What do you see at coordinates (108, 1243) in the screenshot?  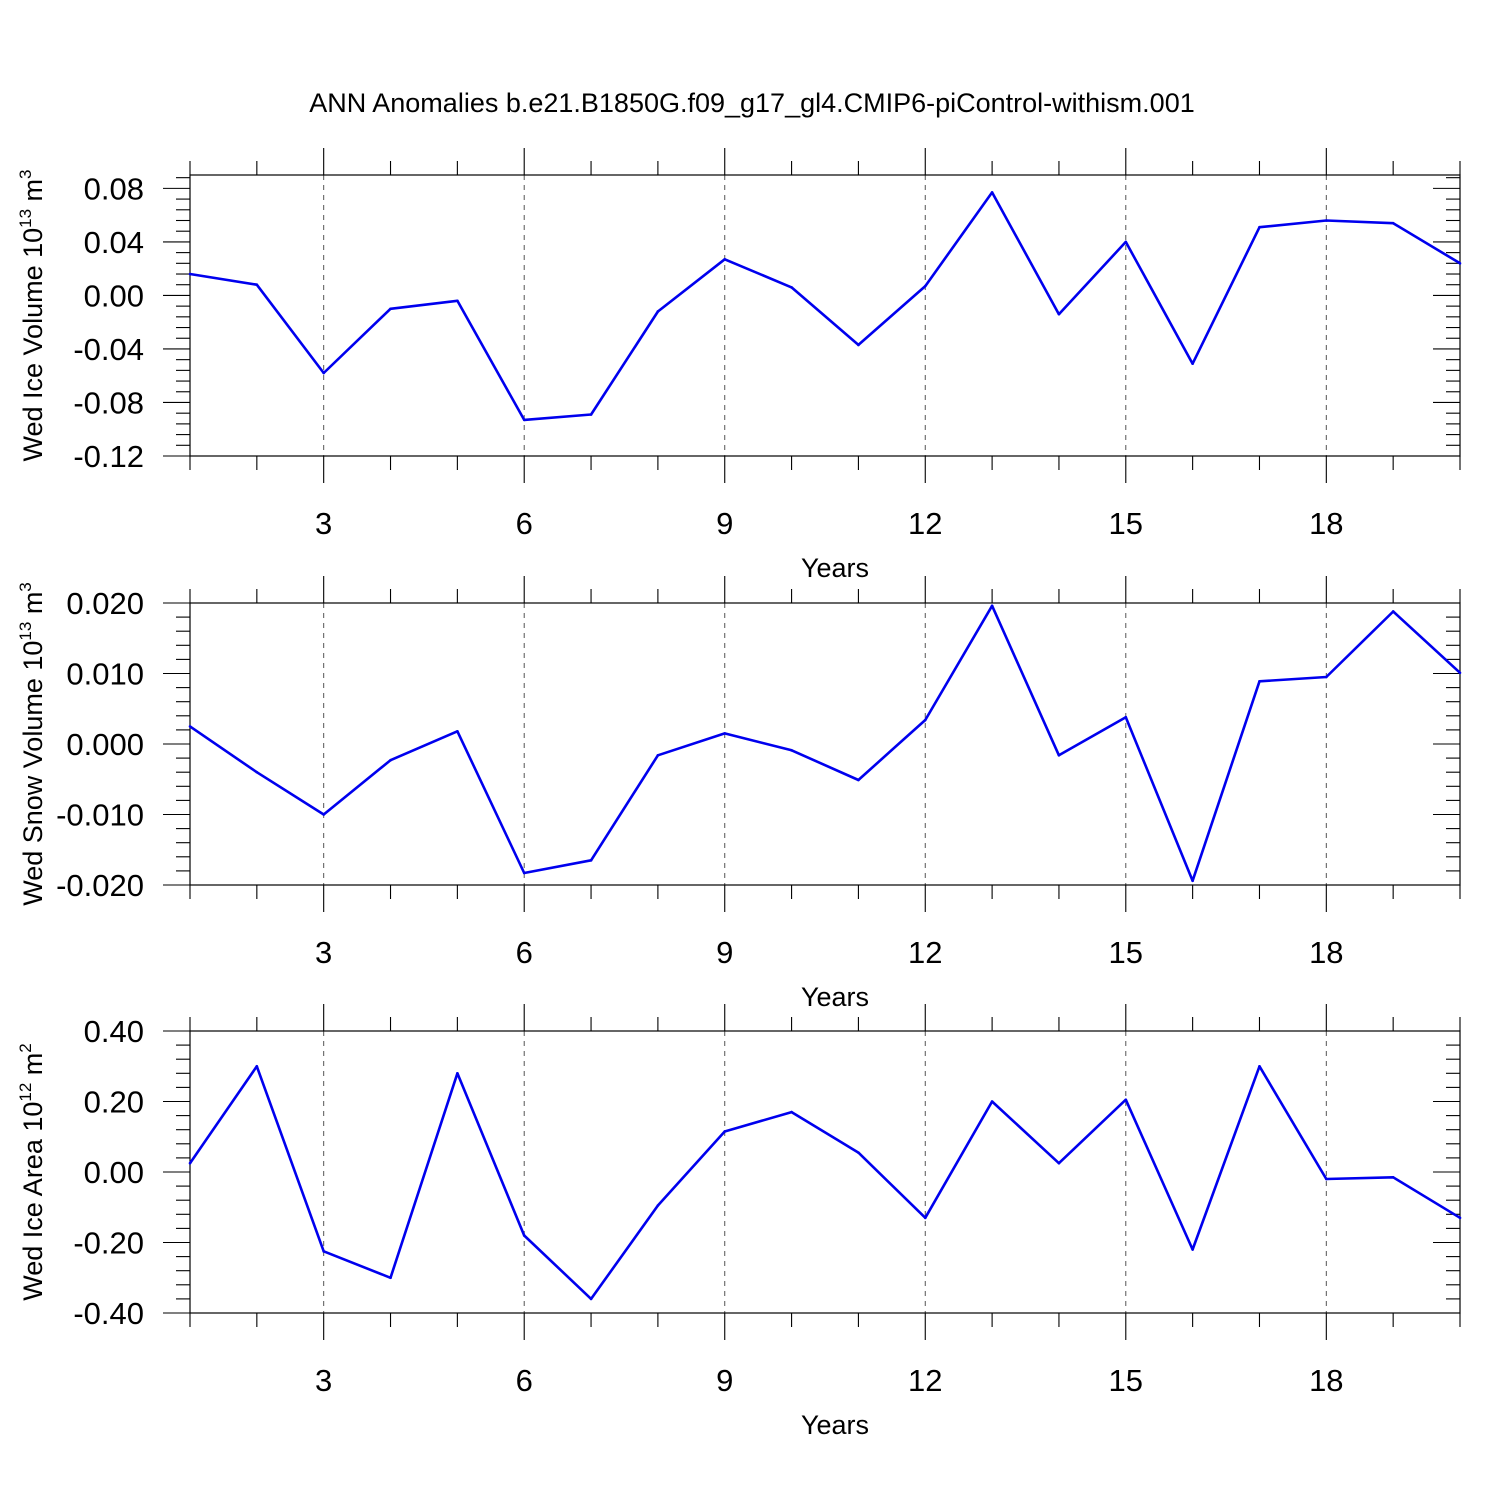 I see `y-tick-label: -0.20` at bounding box center [108, 1243].